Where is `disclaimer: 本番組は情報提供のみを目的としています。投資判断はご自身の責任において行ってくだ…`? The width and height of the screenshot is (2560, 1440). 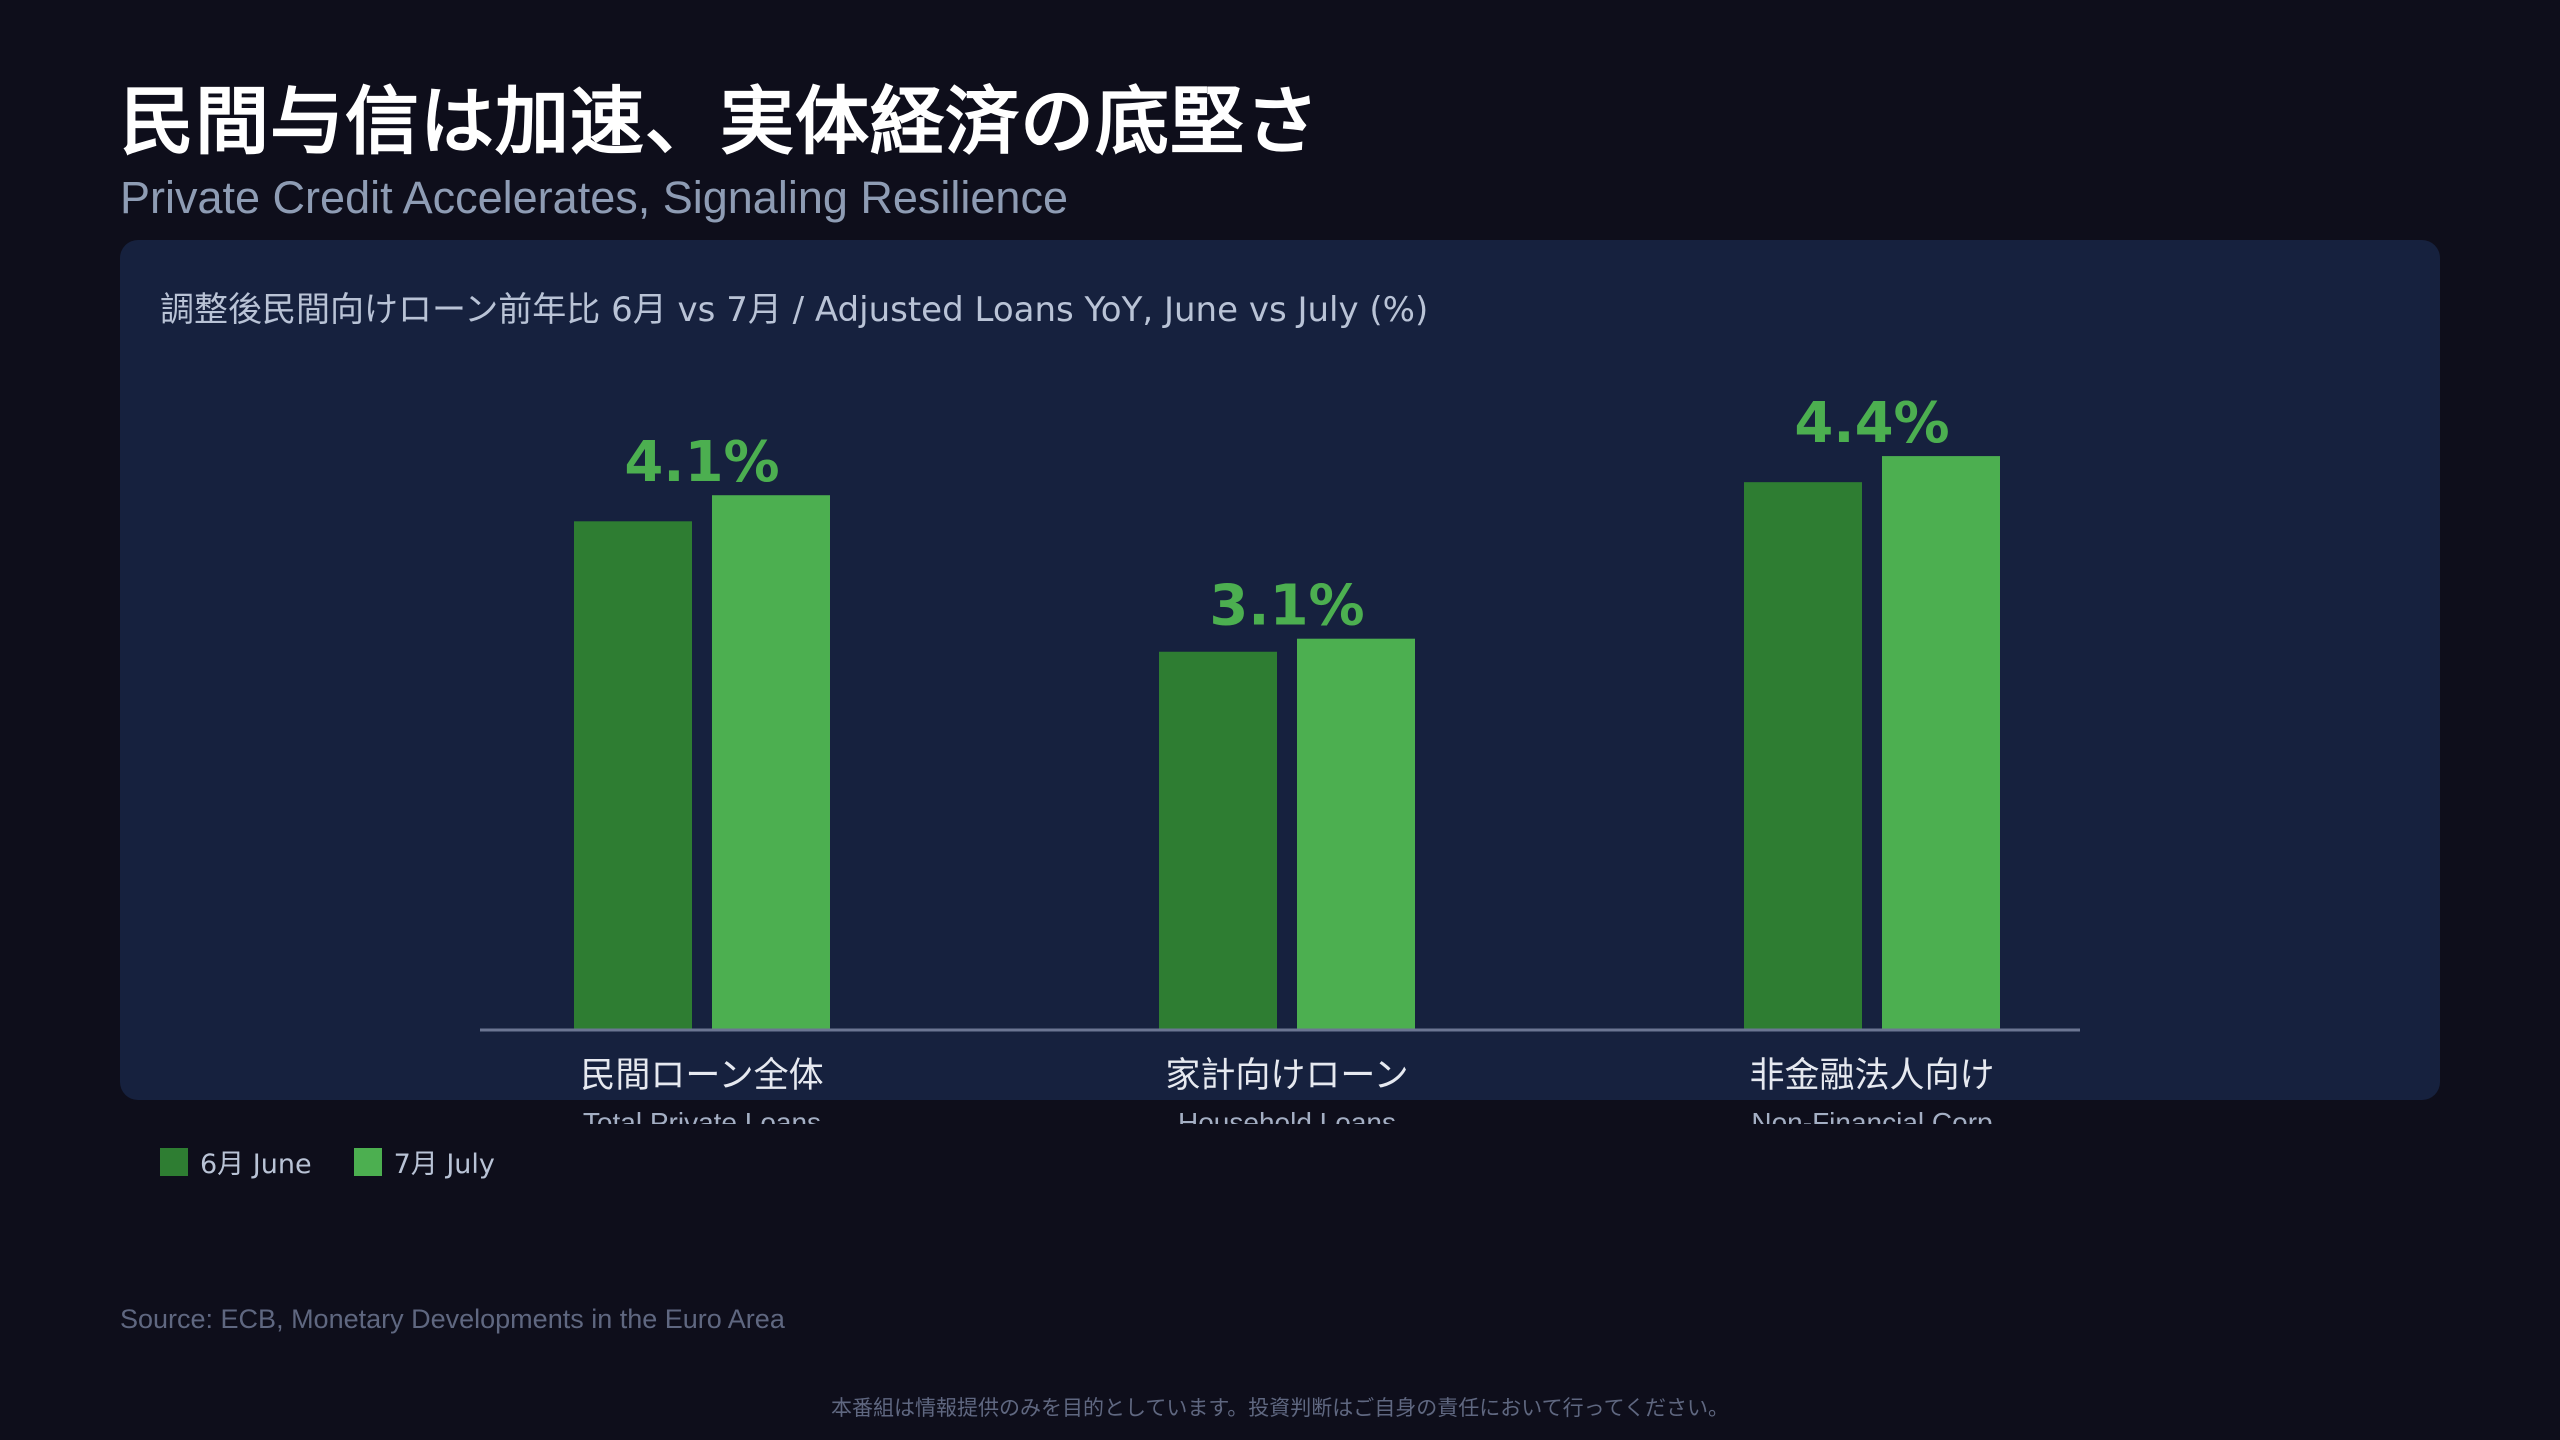
disclaimer: 本番組は情報提供のみを目的としています。投資判断はご自身の責任において行ってくだ… is located at coordinates (1280, 1407).